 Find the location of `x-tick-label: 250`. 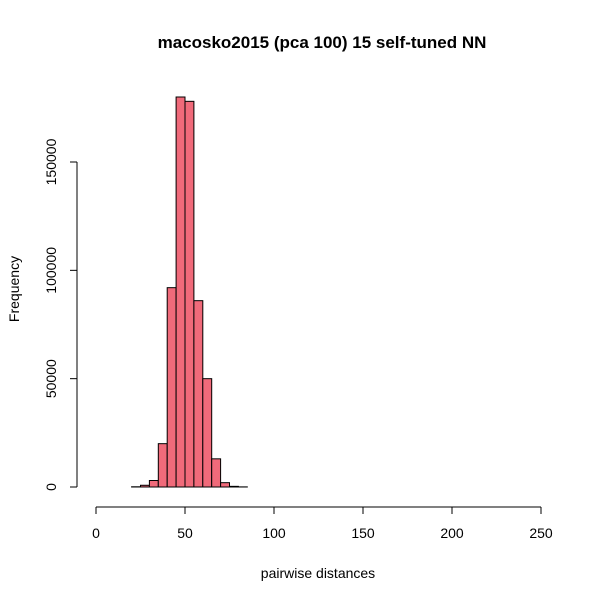

x-tick-label: 250 is located at coordinates (541, 533).